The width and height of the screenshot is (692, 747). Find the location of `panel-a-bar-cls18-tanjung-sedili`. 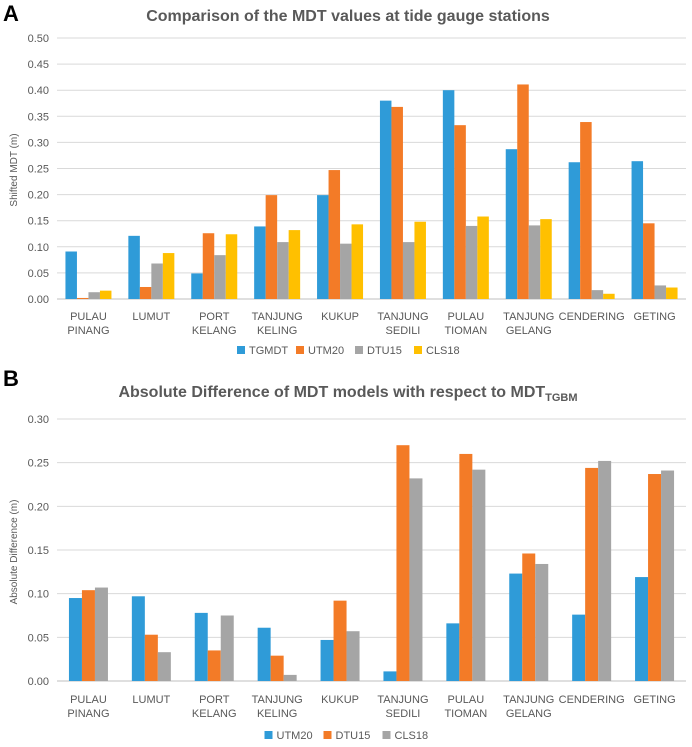

panel-a-bar-cls18-tanjung-sedili is located at coordinates (420, 260).